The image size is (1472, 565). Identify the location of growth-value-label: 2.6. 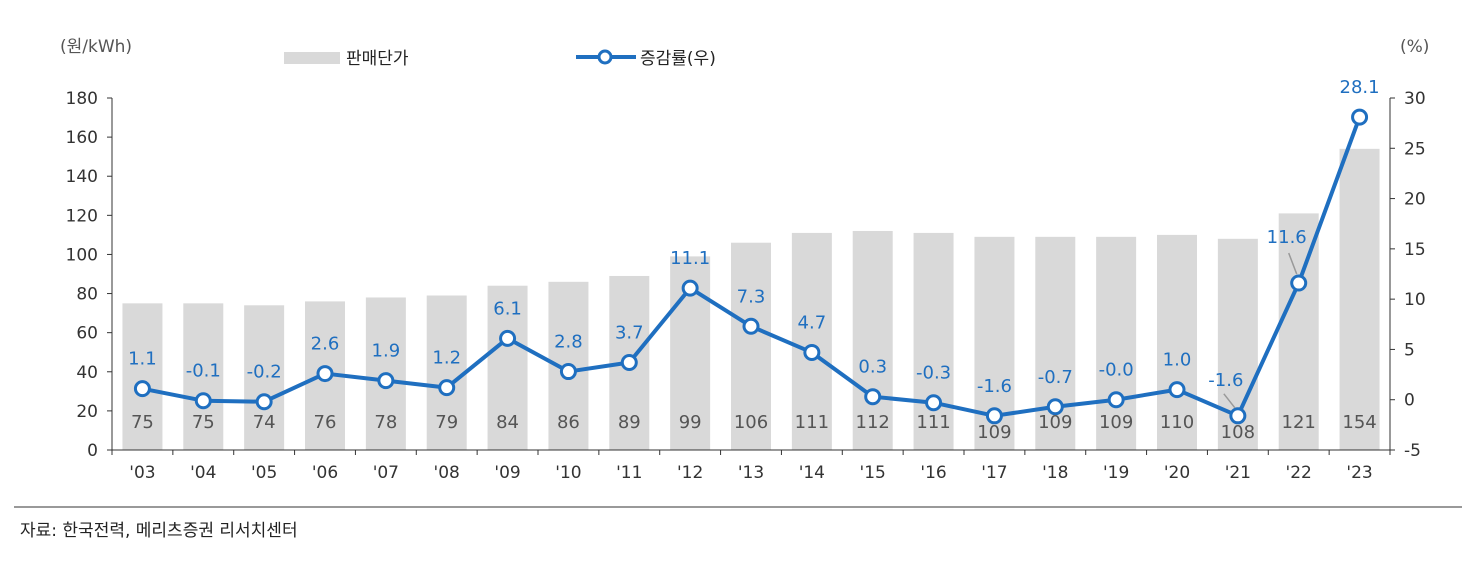
(325, 344).